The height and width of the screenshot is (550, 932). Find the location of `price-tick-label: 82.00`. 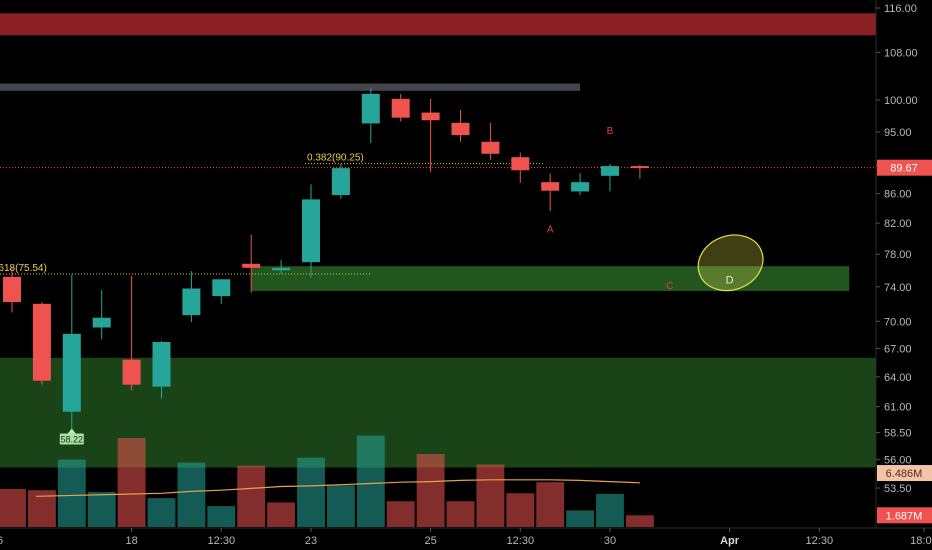

price-tick-label: 82.00 is located at coordinates (898, 224).